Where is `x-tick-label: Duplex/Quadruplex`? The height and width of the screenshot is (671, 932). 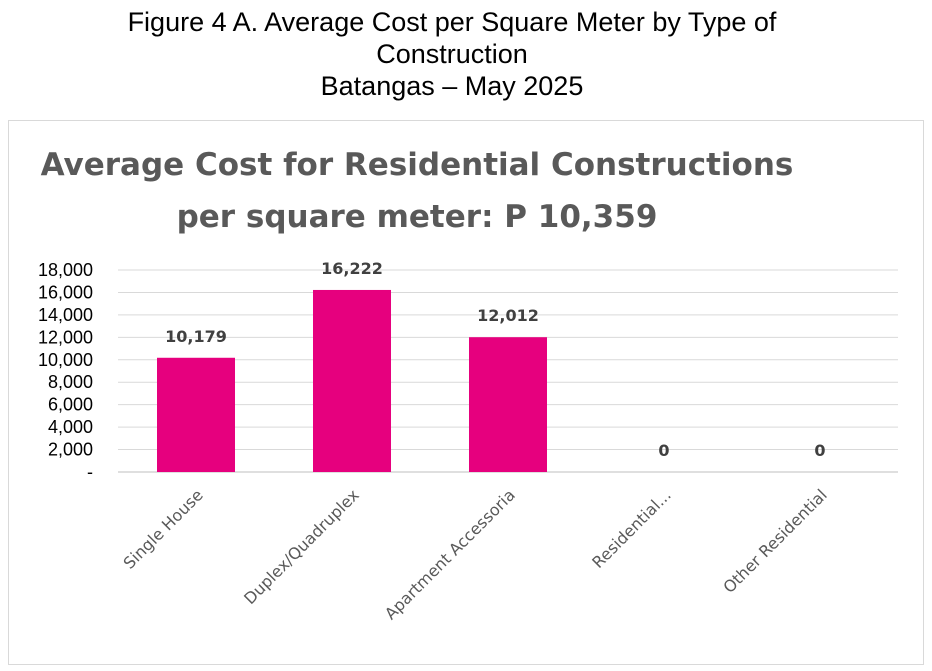
x-tick-label: Duplex/Quadruplex is located at coordinates (301, 546).